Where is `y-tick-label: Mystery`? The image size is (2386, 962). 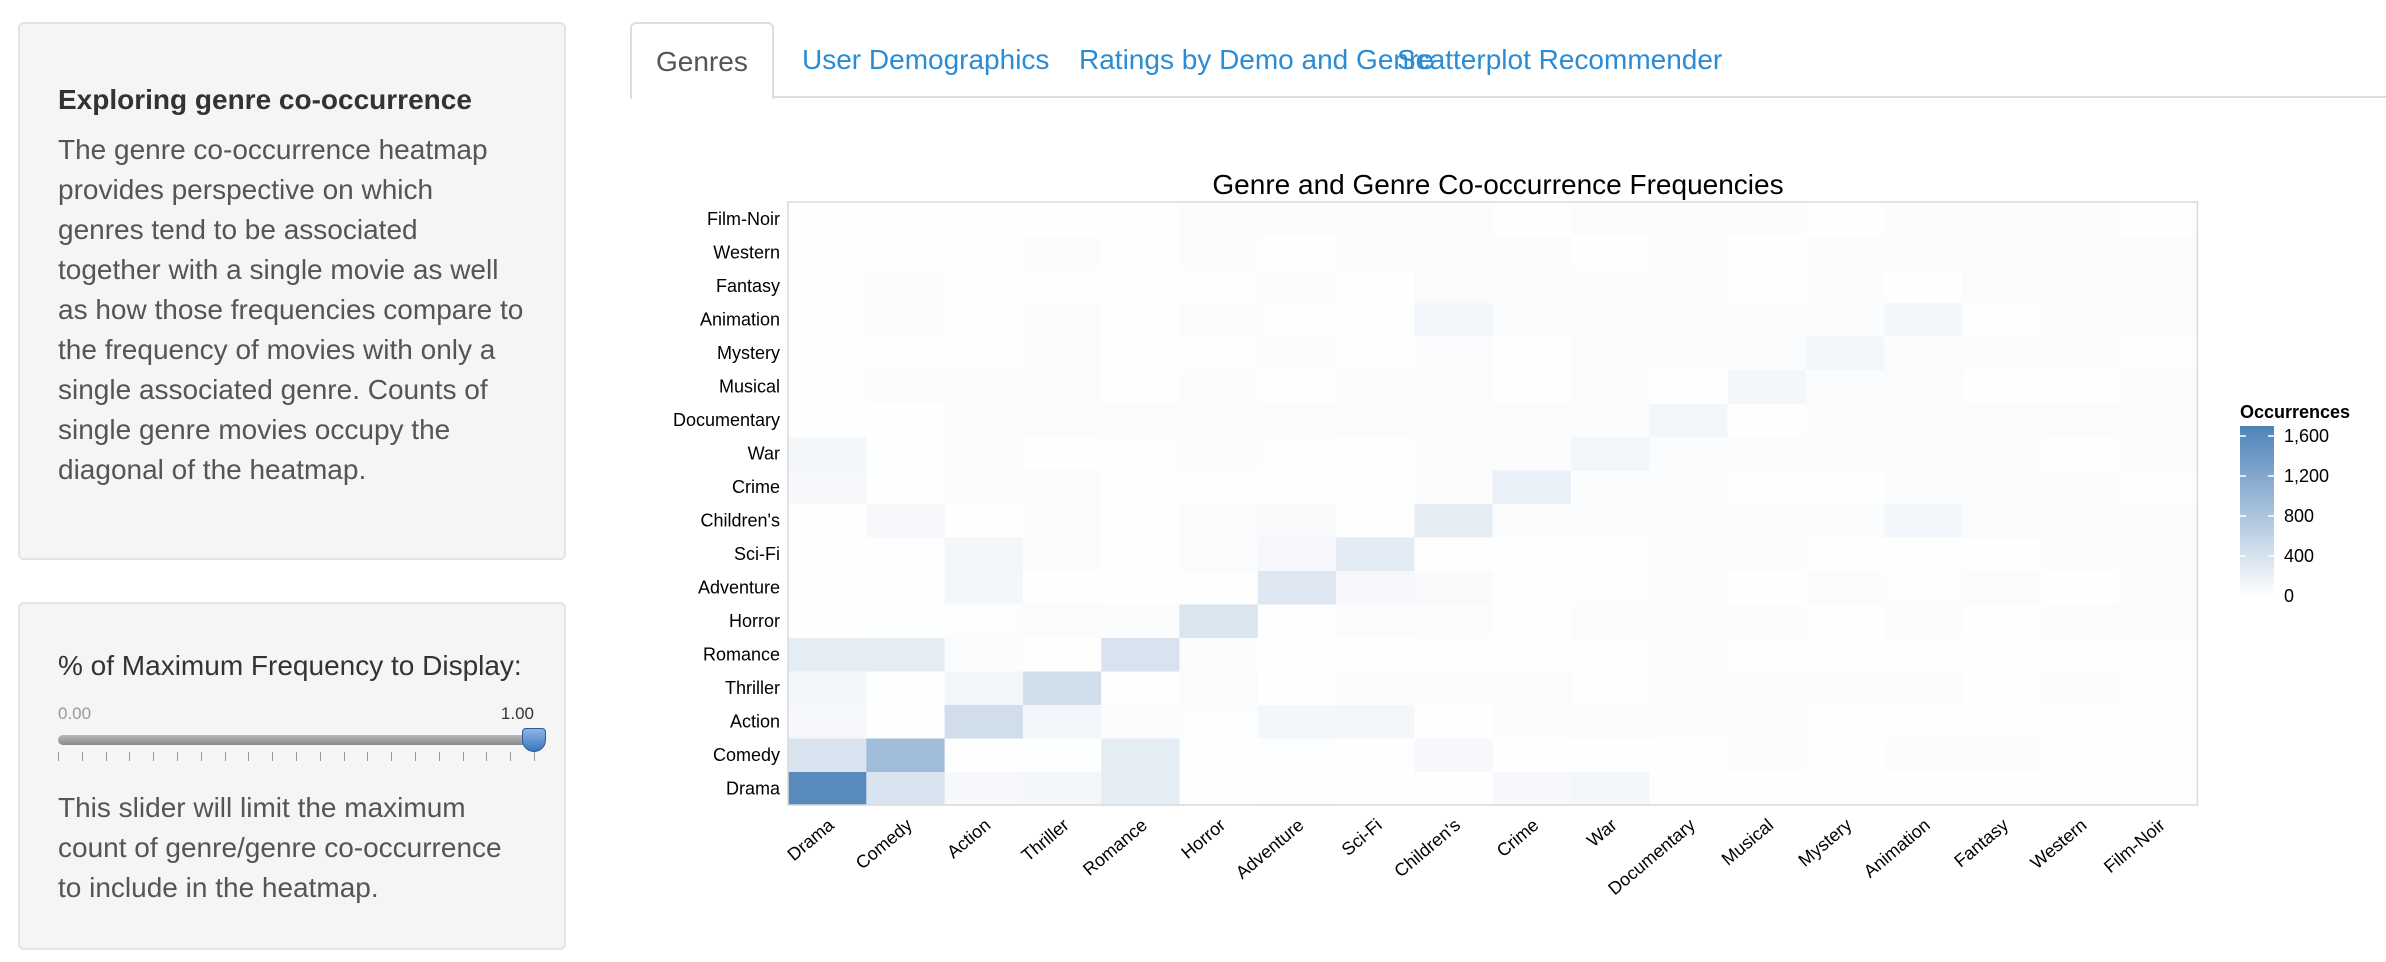
y-tick-label: Mystery is located at coordinates (748, 353).